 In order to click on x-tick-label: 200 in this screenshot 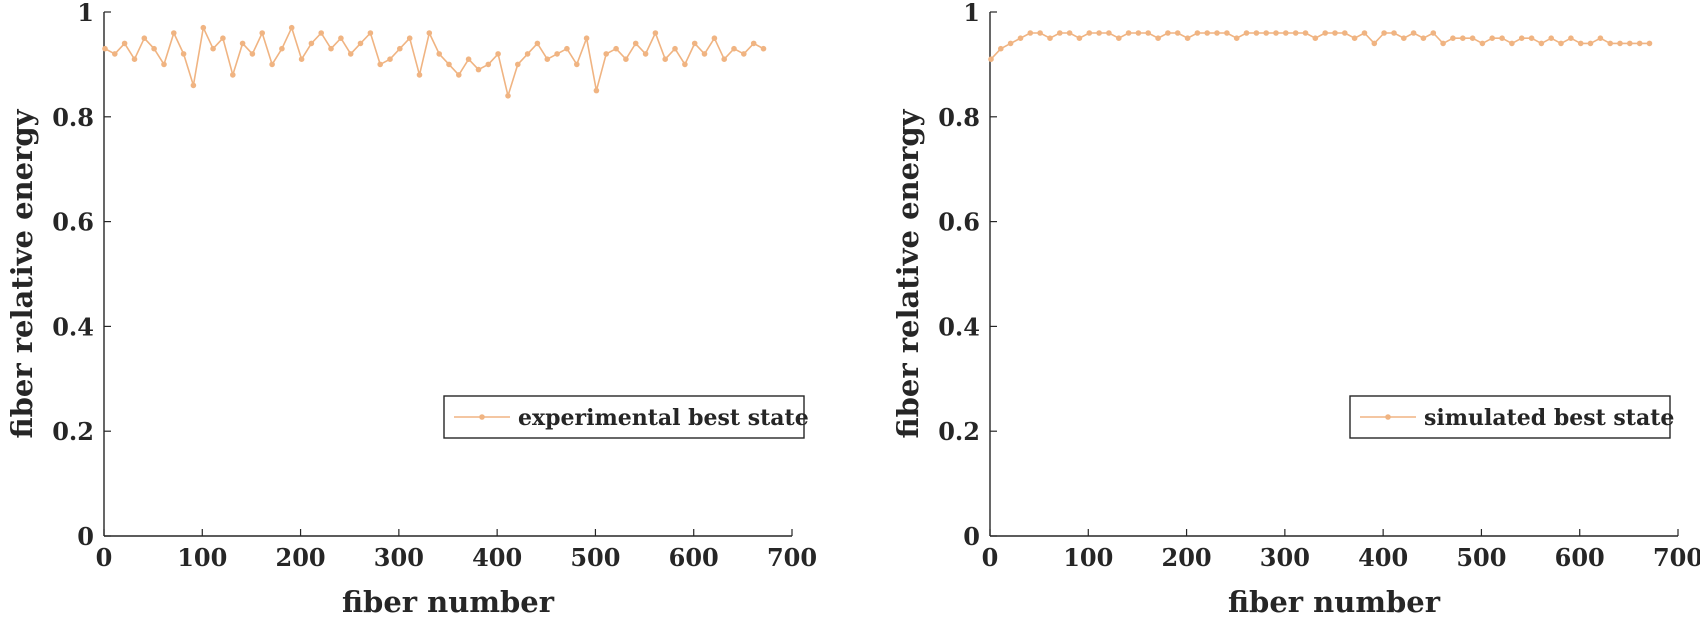, I will do `click(1187, 557)`.